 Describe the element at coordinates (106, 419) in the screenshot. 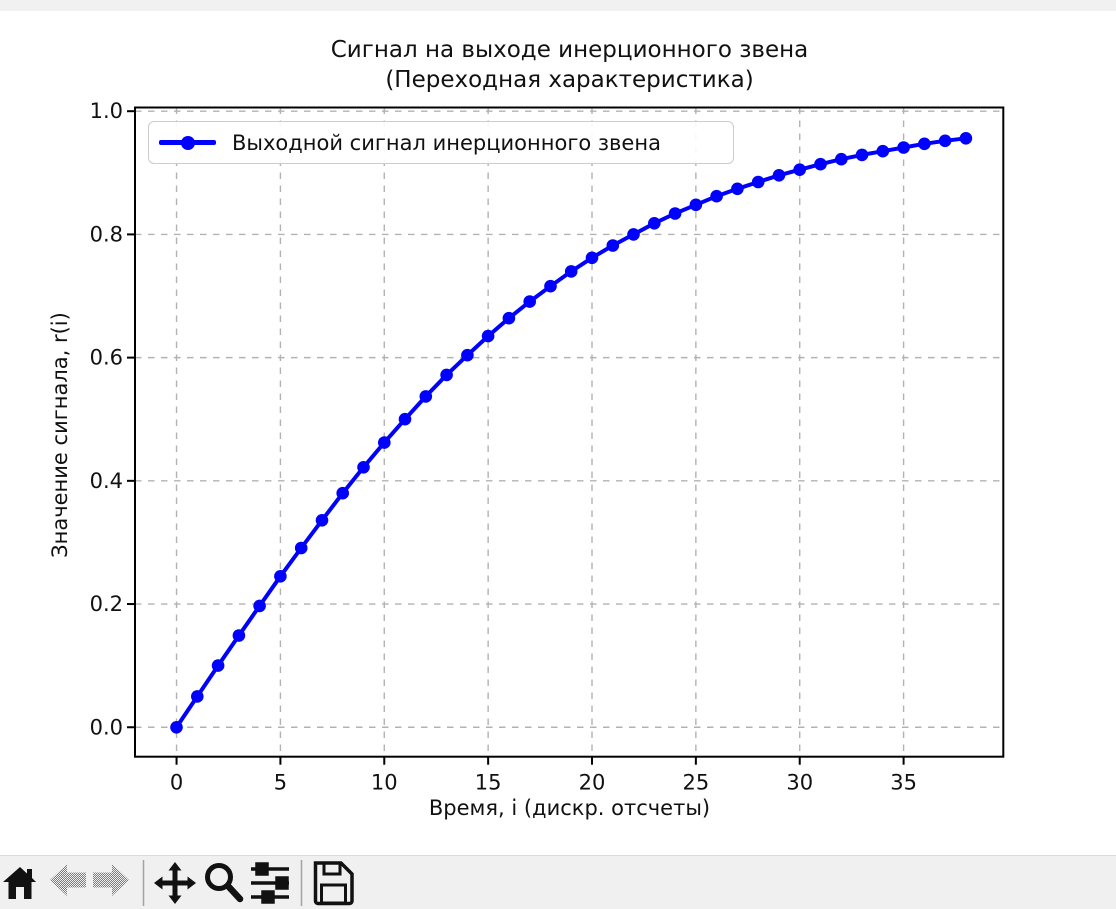

I see `y-tick-labels: 0.0 0.2 0.4 0.6 0.8 1.0` at that location.